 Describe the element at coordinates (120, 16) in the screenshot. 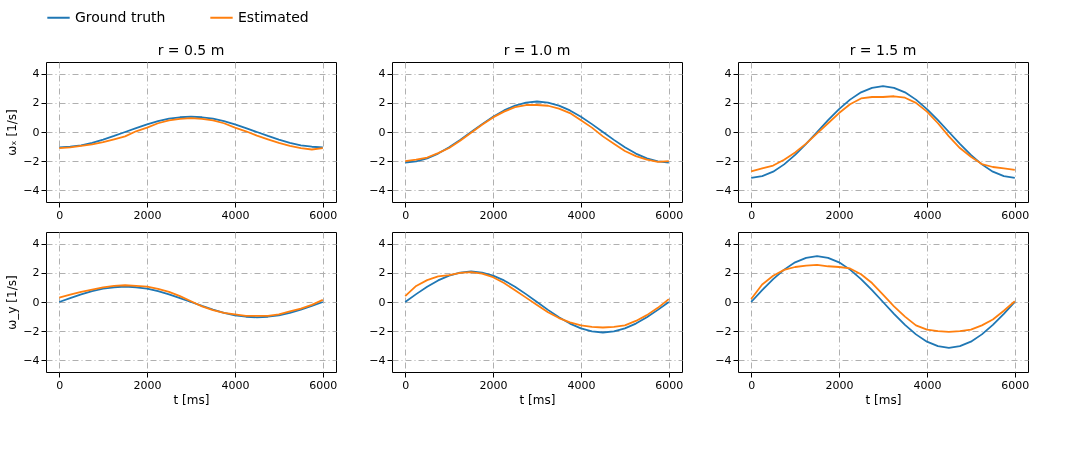

I see `legend-label: Ground truth` at that location.